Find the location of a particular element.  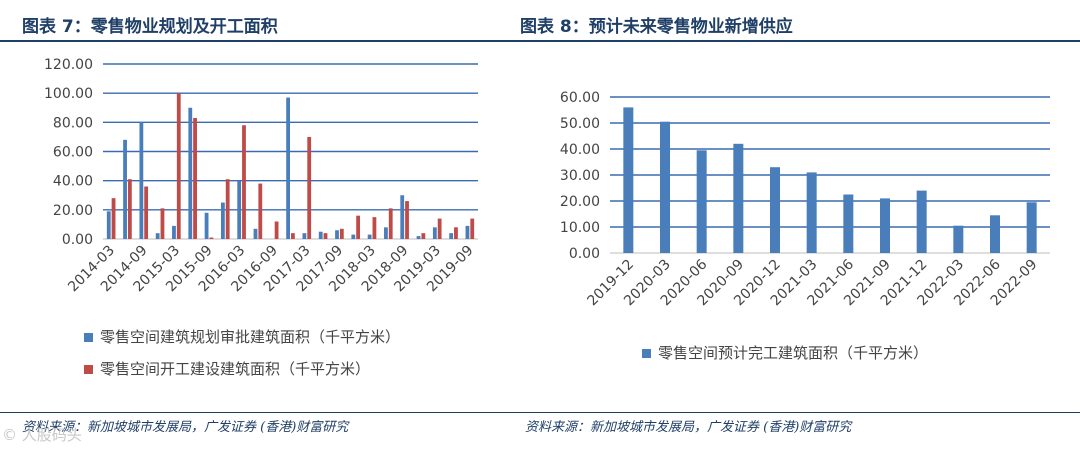

left-y-tick-label: 120.00 is located at coordinates (68, 65).